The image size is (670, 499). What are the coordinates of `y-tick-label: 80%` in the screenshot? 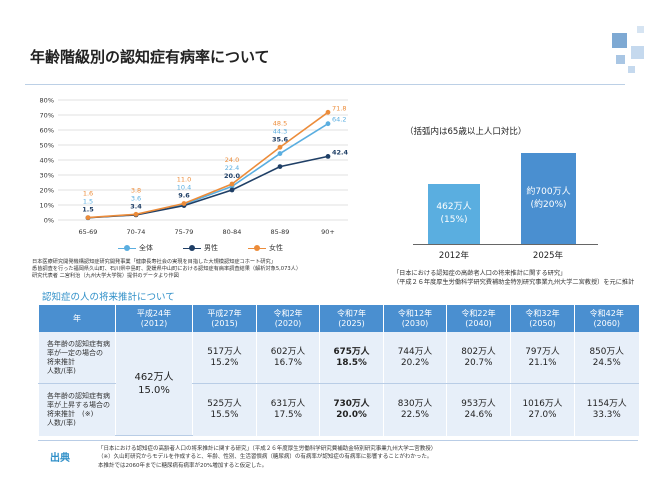 It's located at (47, 101).